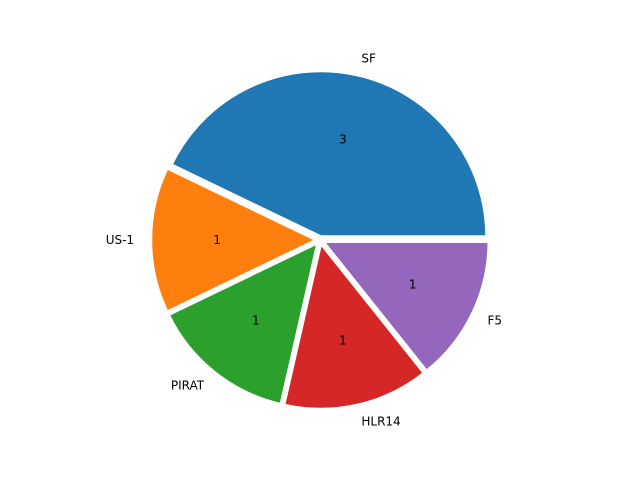 This screenshot has height=480, width=640. What do you see at coordinates (217, 240) in the screenshot?
I see `slice-value-label-us-1: 1` at bounding box center [217, 240].